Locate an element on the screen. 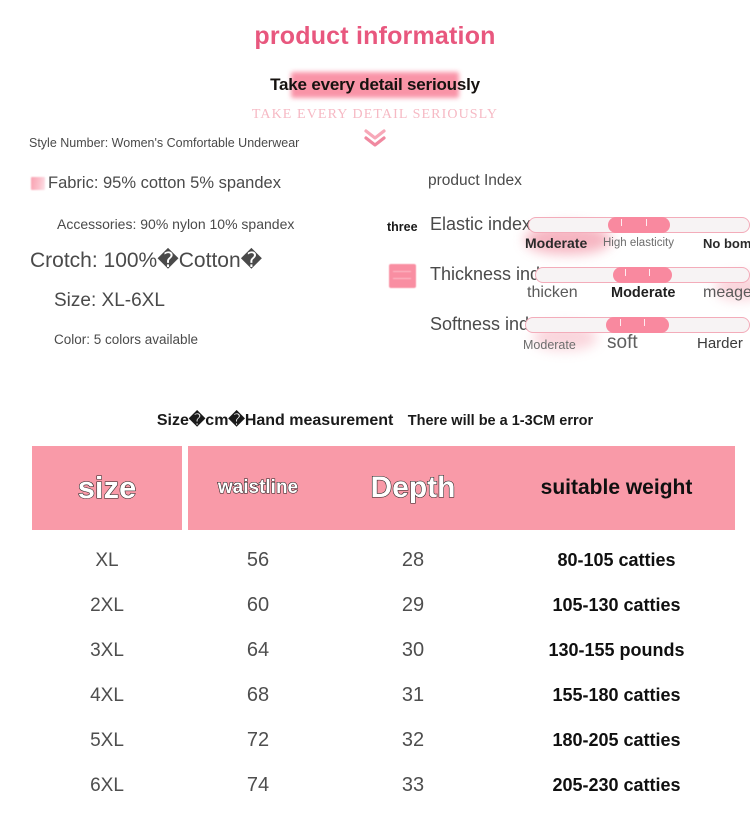 This screenshot has width=750, height=816. pink-square-marker-icon is located at coordinates (38, 183).